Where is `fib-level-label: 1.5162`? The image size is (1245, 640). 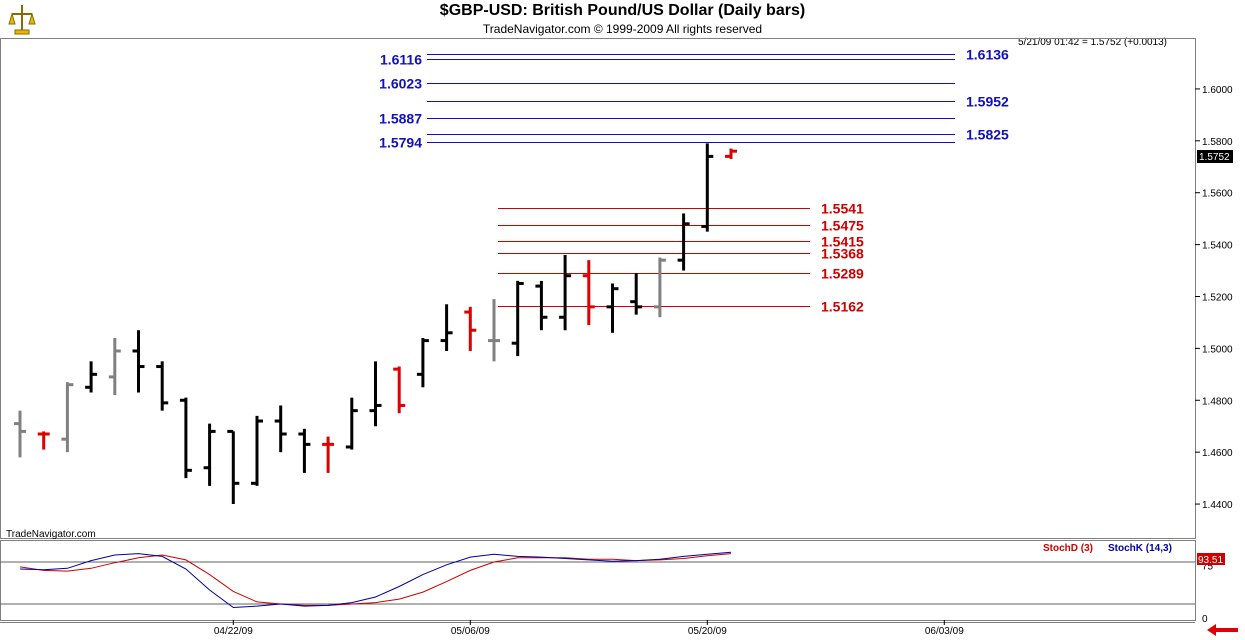 fib-level-label: 1.5162 is located at coordinates (842, 307).